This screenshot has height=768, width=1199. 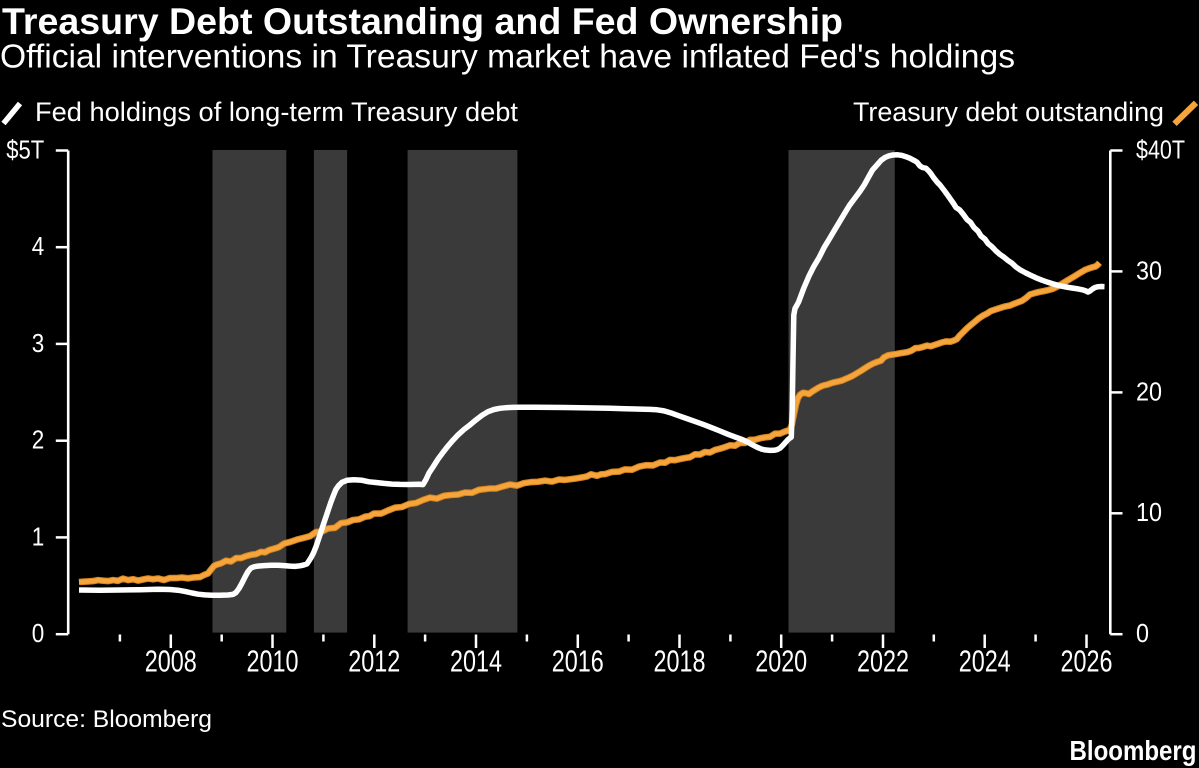 What do you see at coordinates (171, 661) in the screenshot?
I see `svg-text: 2008` at bounding box center [171, 661].